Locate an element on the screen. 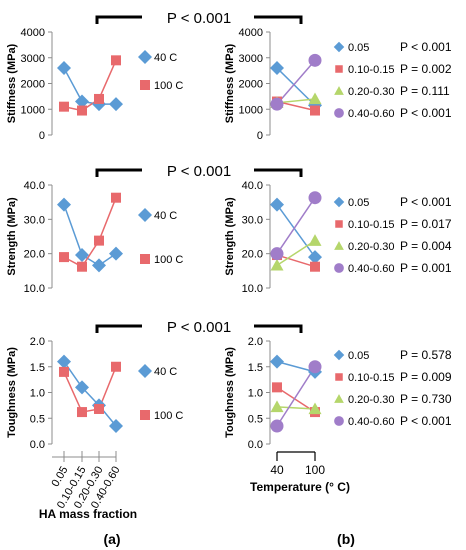 The height and width of the screenshot is (550, 466). p-value-label: P = 0.002 is located at coordinates (426, 69).